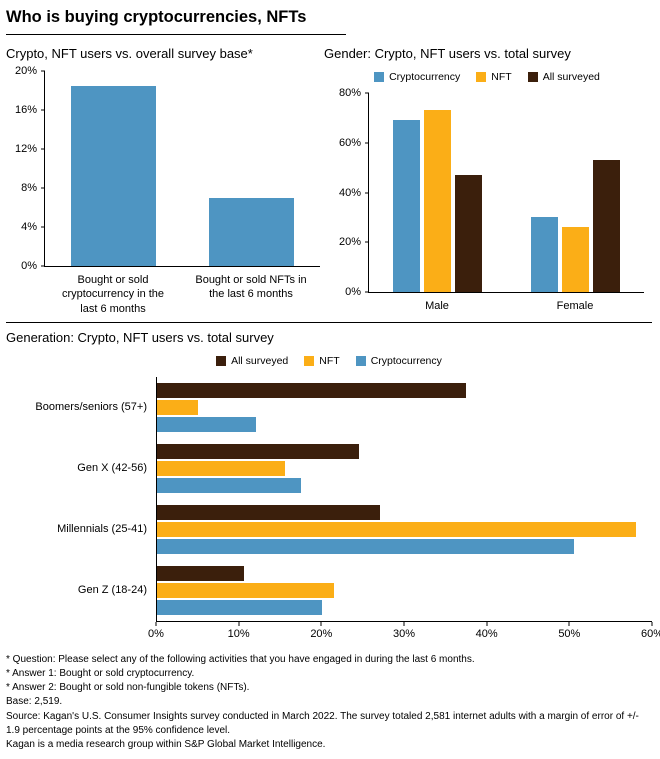 This screenshot has height=759, width=660. I want to click on y-axis-tick-label: 4%, so click(29, 227).